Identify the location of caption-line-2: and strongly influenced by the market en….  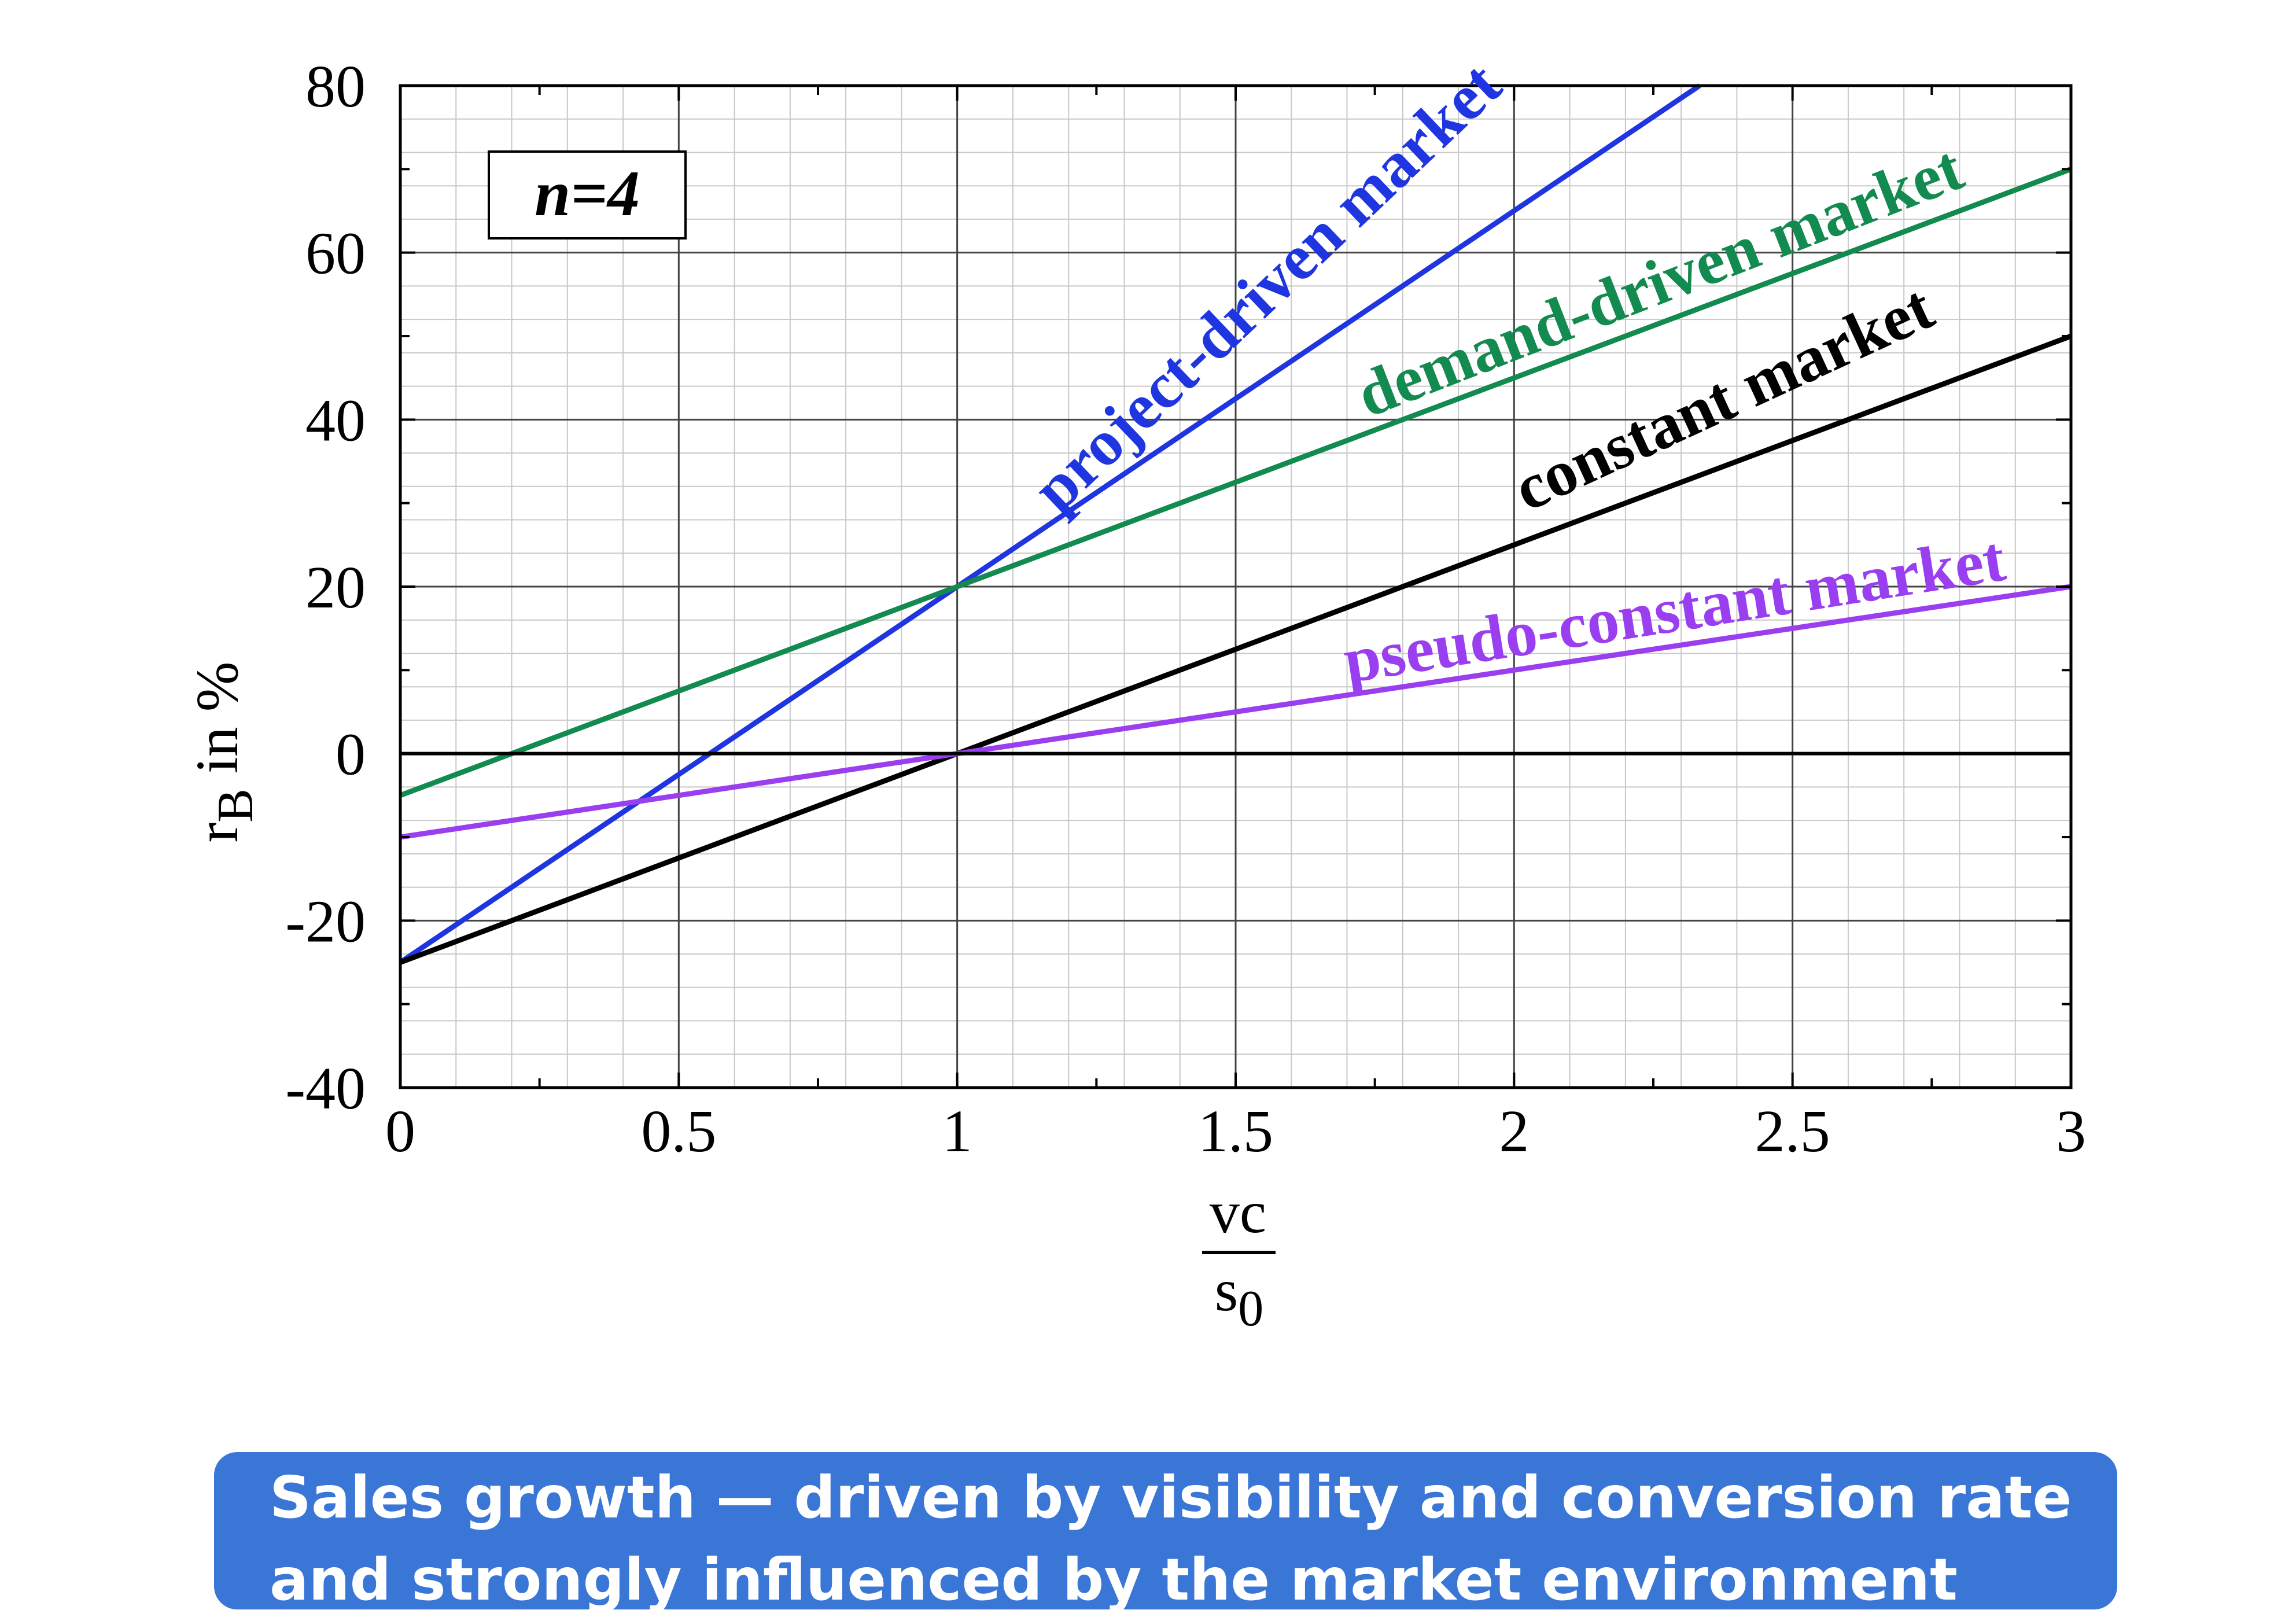
(1114, 1579).